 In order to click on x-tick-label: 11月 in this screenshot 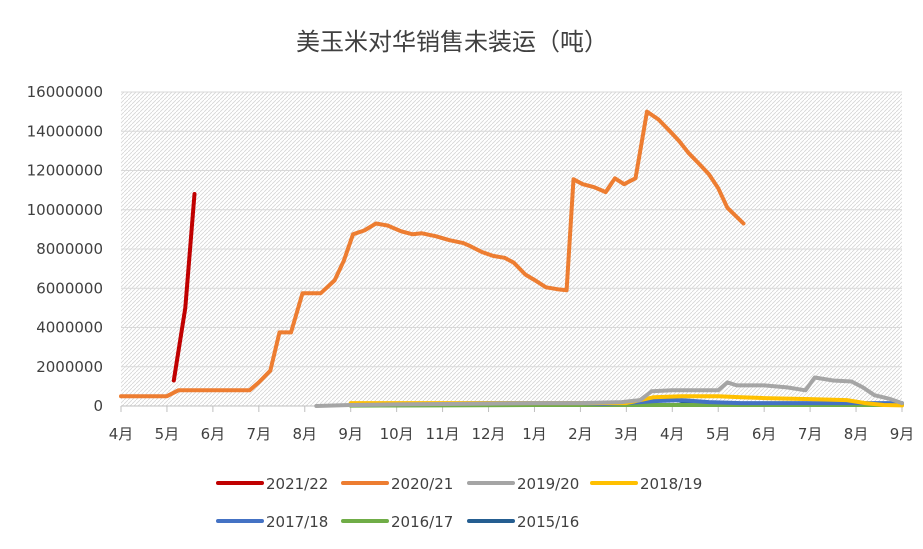, I will do `click(443, 434)`.